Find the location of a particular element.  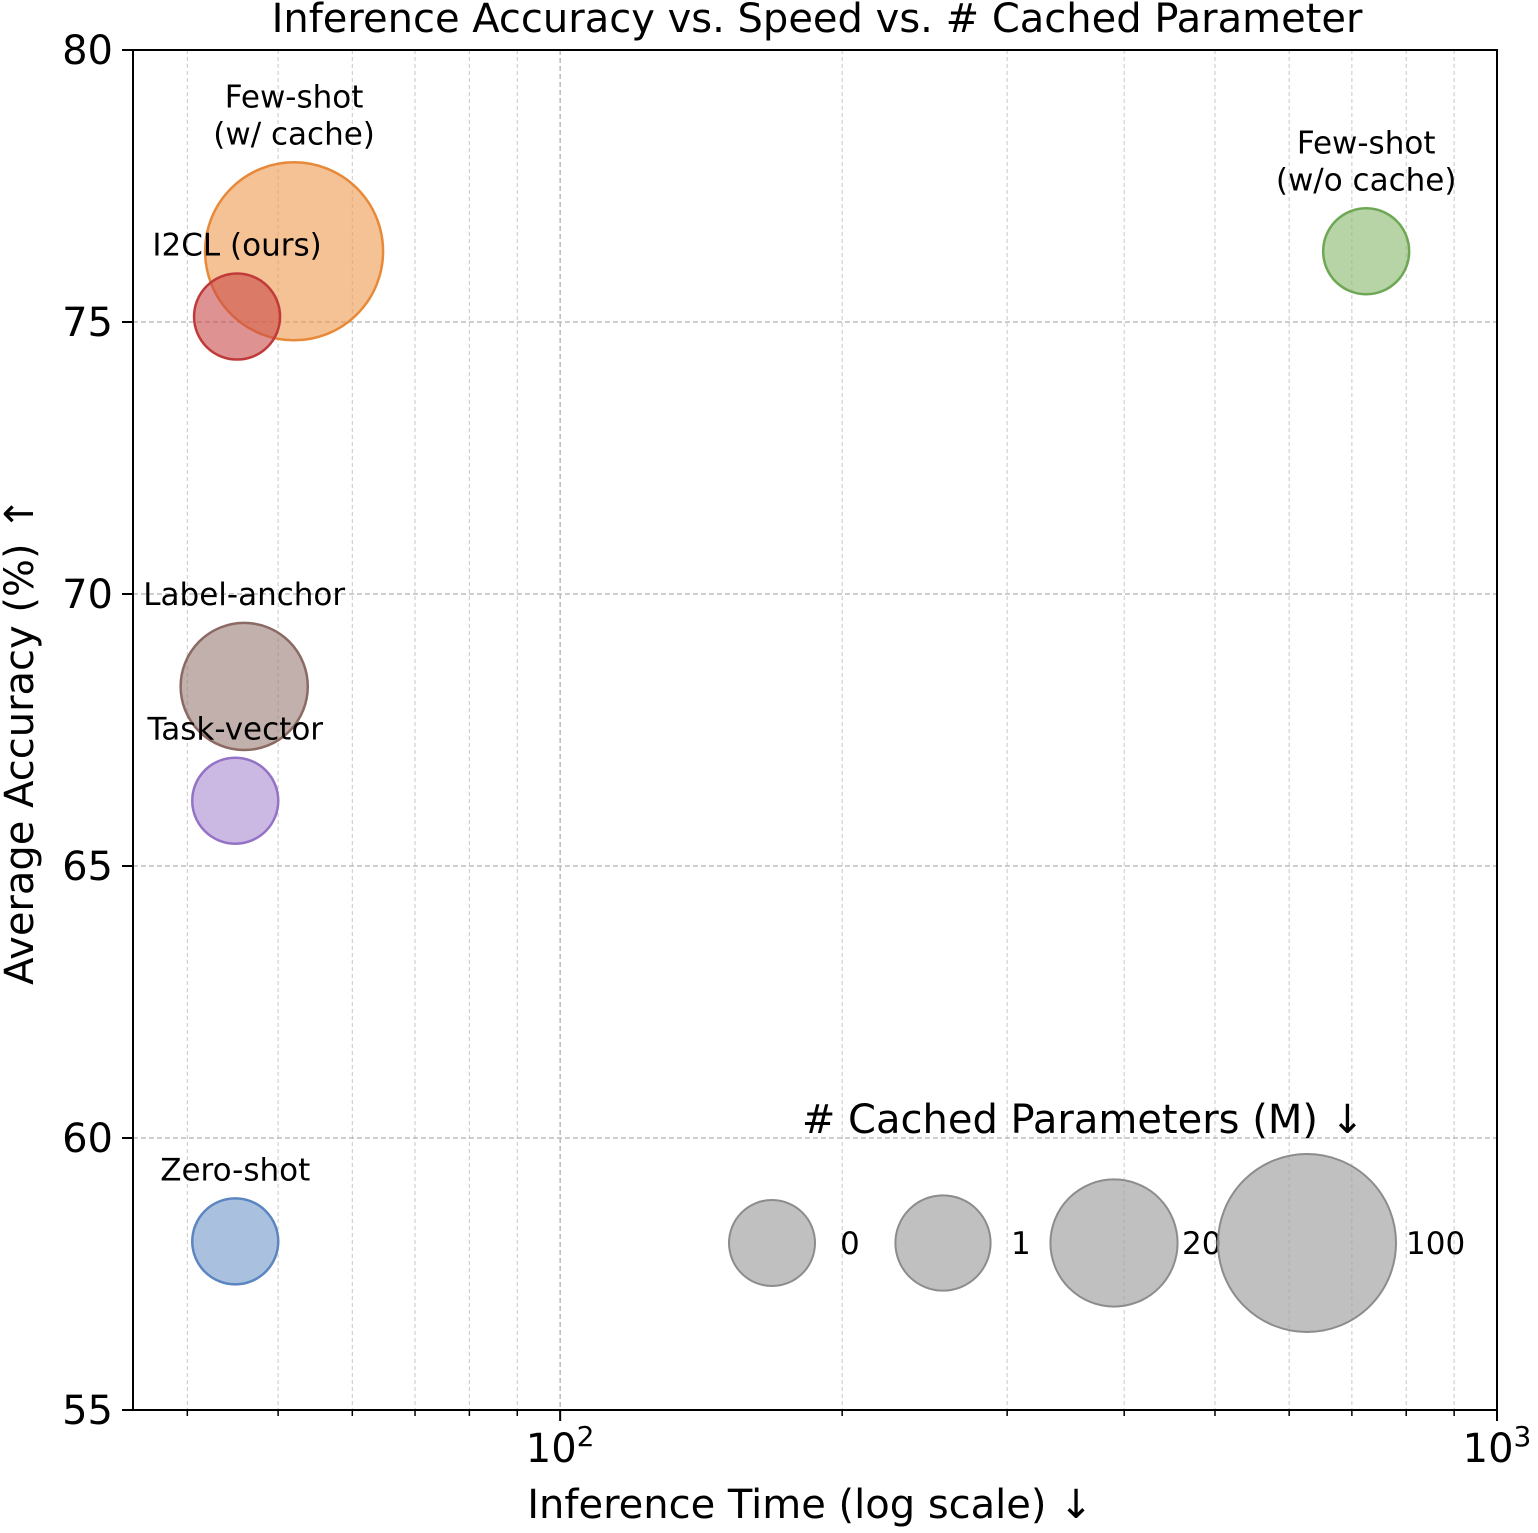

y-tick-label: 55 is located at coordinates (87, 1411).